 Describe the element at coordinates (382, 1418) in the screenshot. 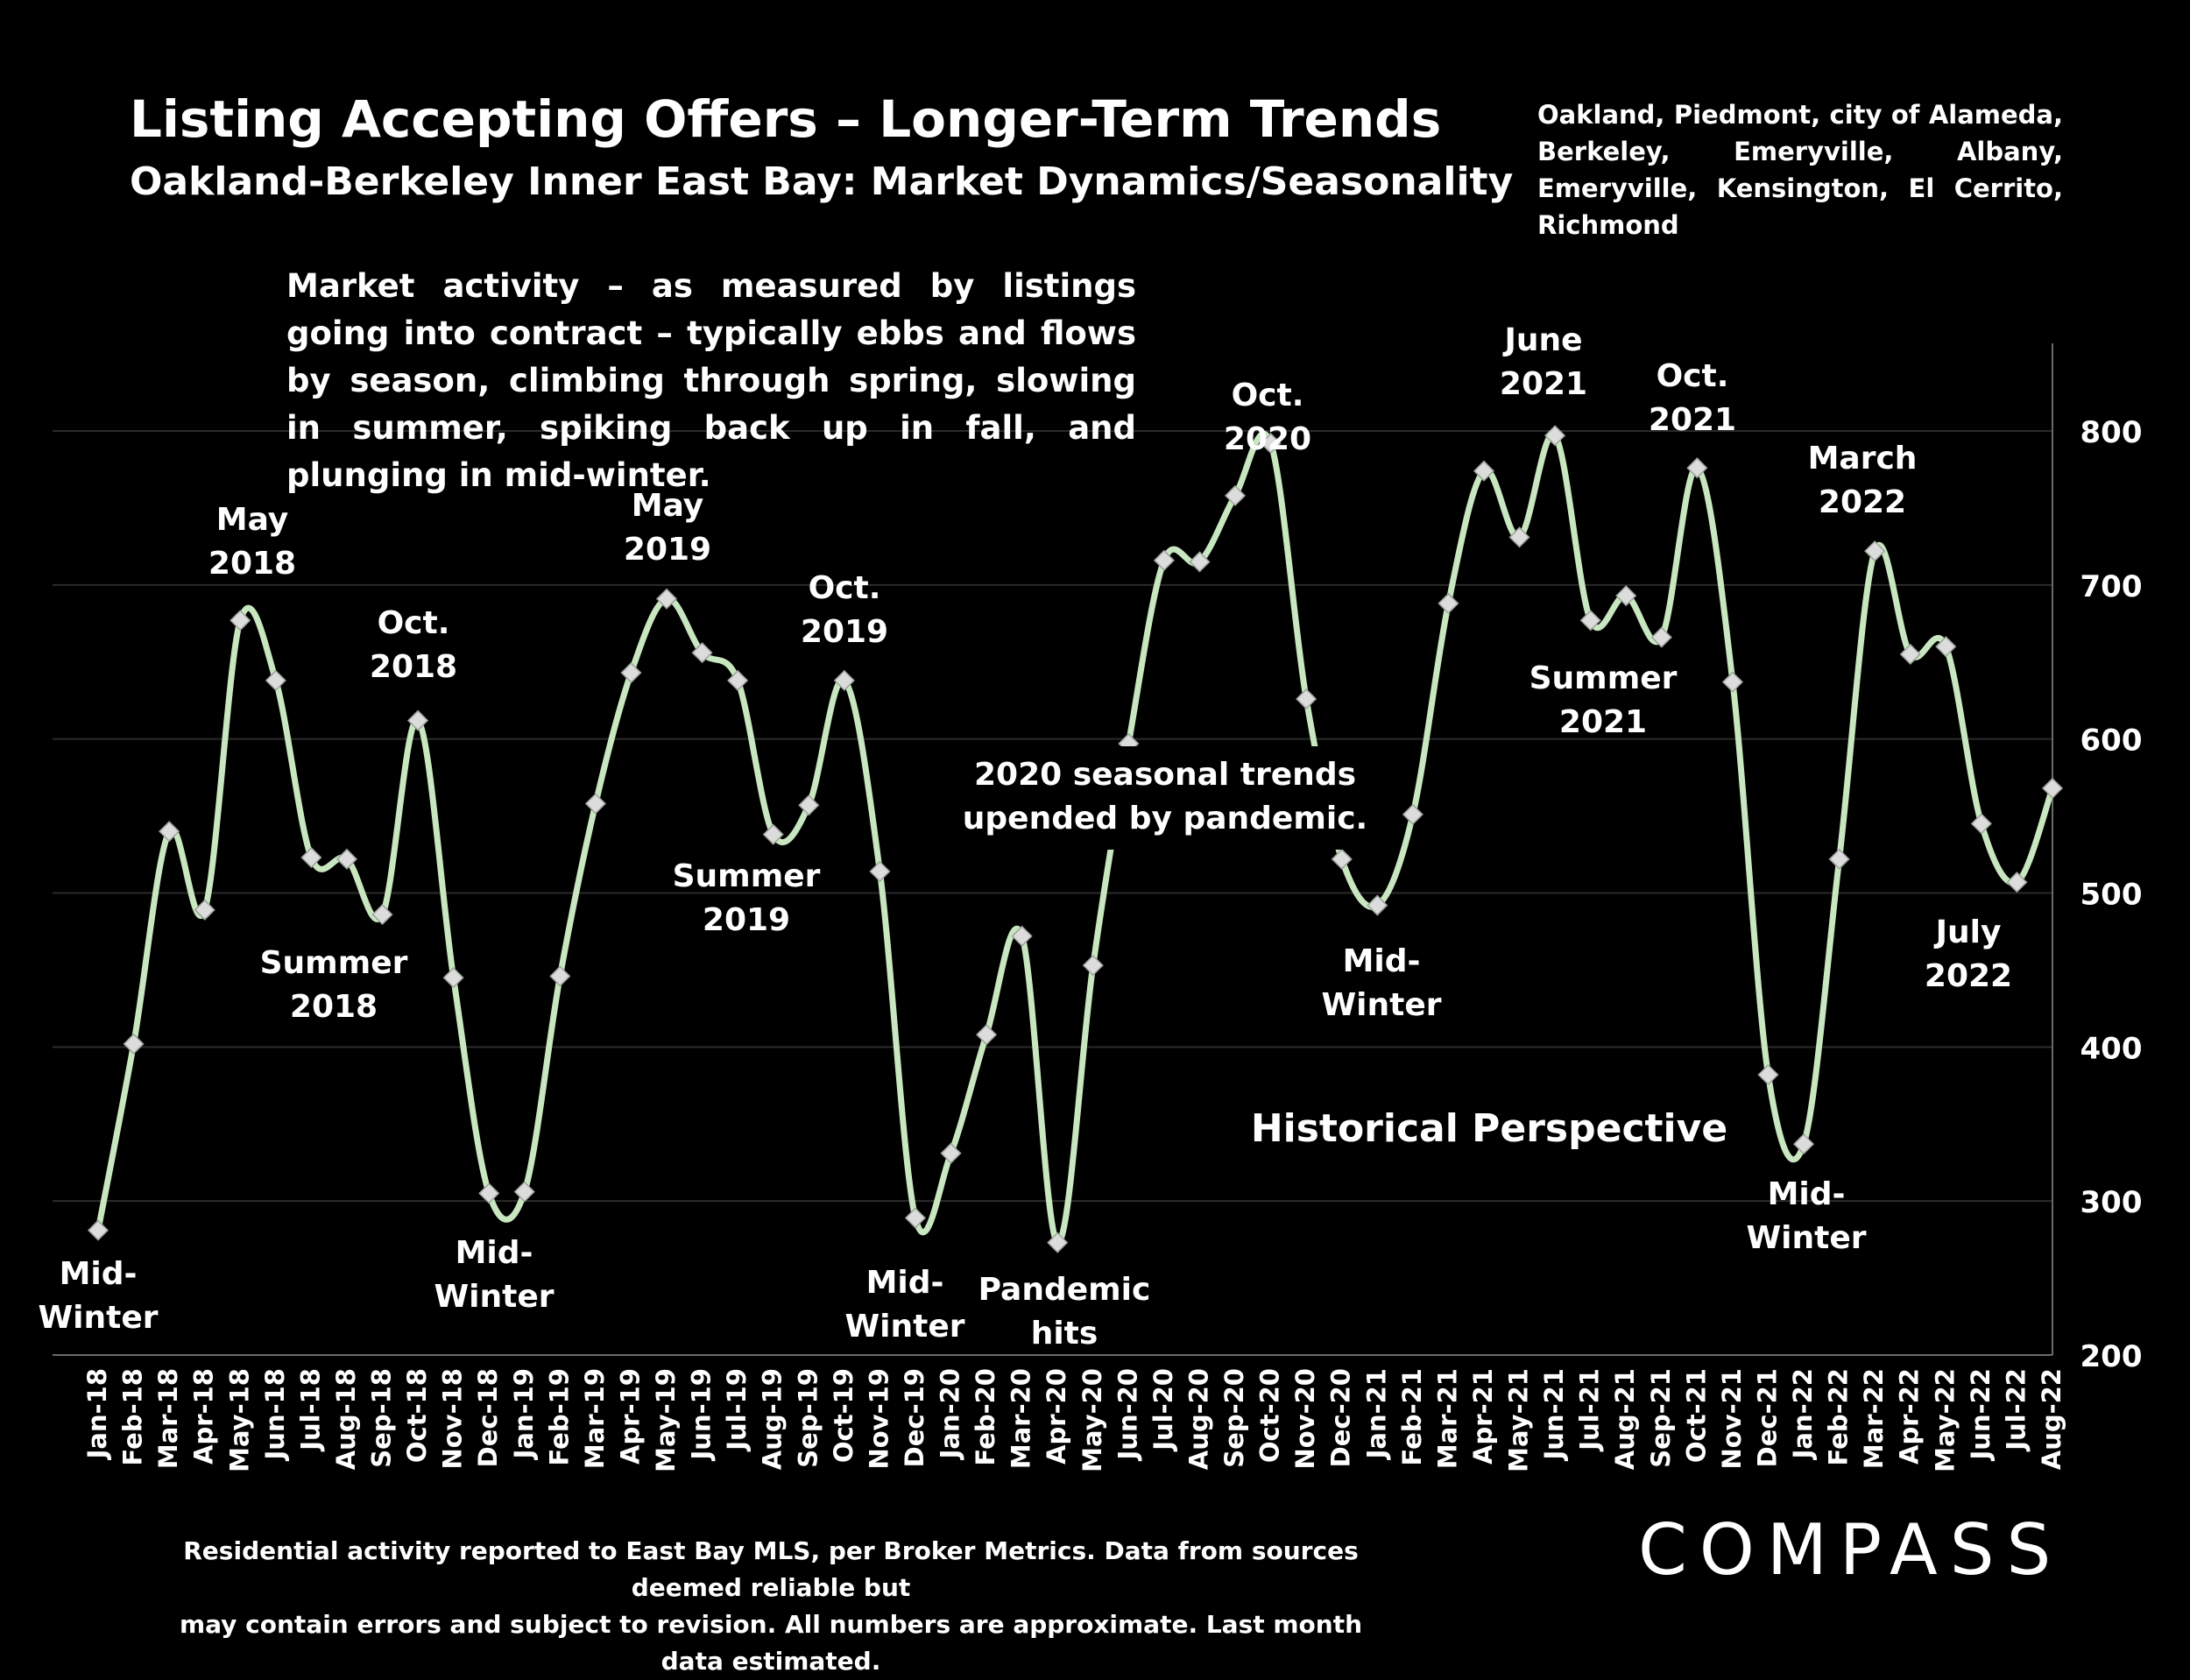

I see `x-tick-label: Sep-18` at that location.